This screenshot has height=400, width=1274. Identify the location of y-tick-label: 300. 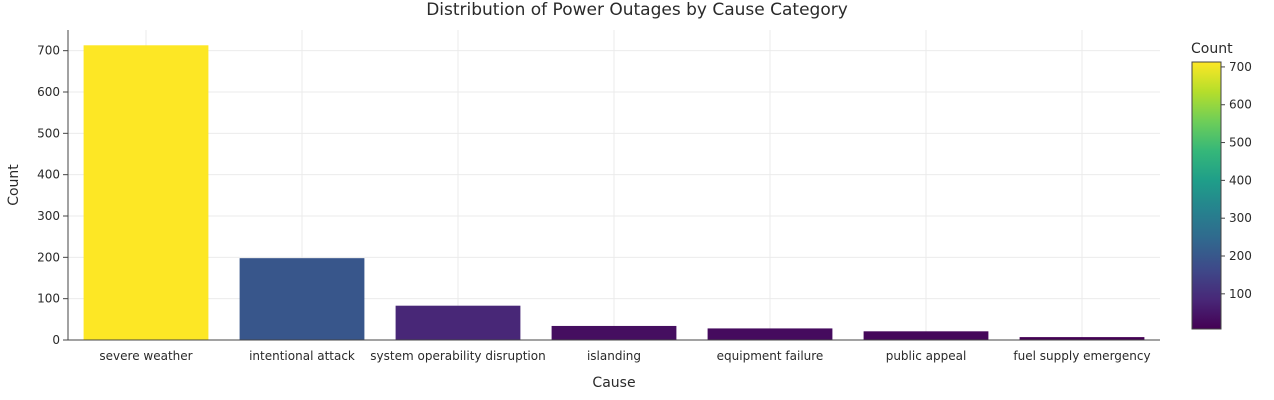
(48, 216).